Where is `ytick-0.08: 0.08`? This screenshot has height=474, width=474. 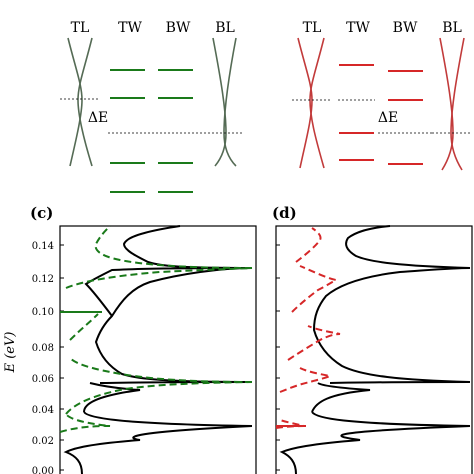 ytick-0.08: 0.08 is located at coordinates (43, 348).